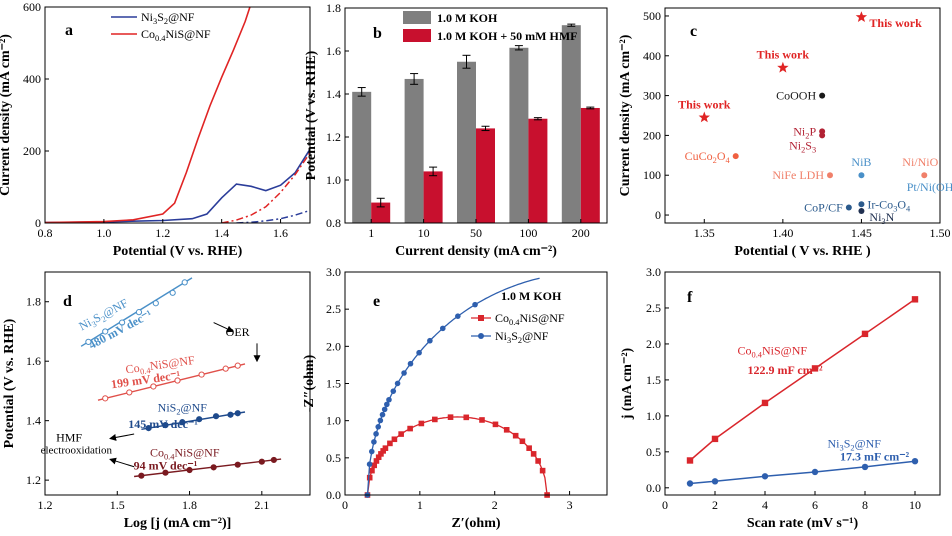 This screenshot has width=952, height=536. Describe the element at coordinates (178, 523) in the screenshot. I see `x-axis-title: Log [j (mA cm⁻²)]` at that location.